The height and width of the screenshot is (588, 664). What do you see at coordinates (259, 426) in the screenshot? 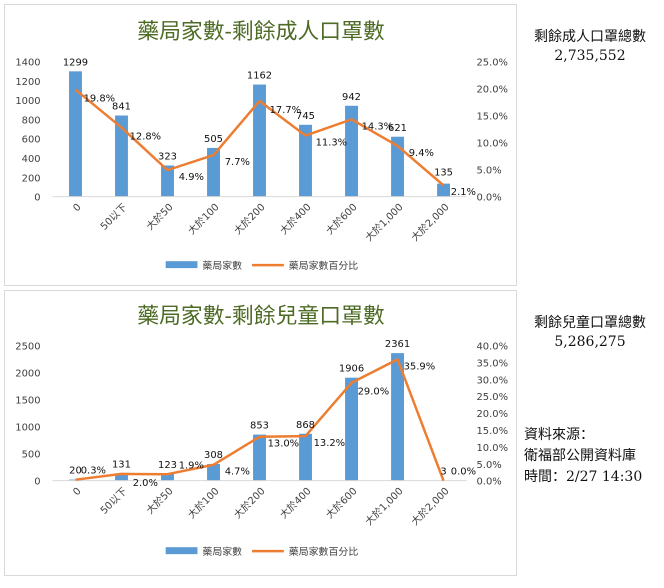
I see `bar-value-label: 853` at bounding box center [259, 426].